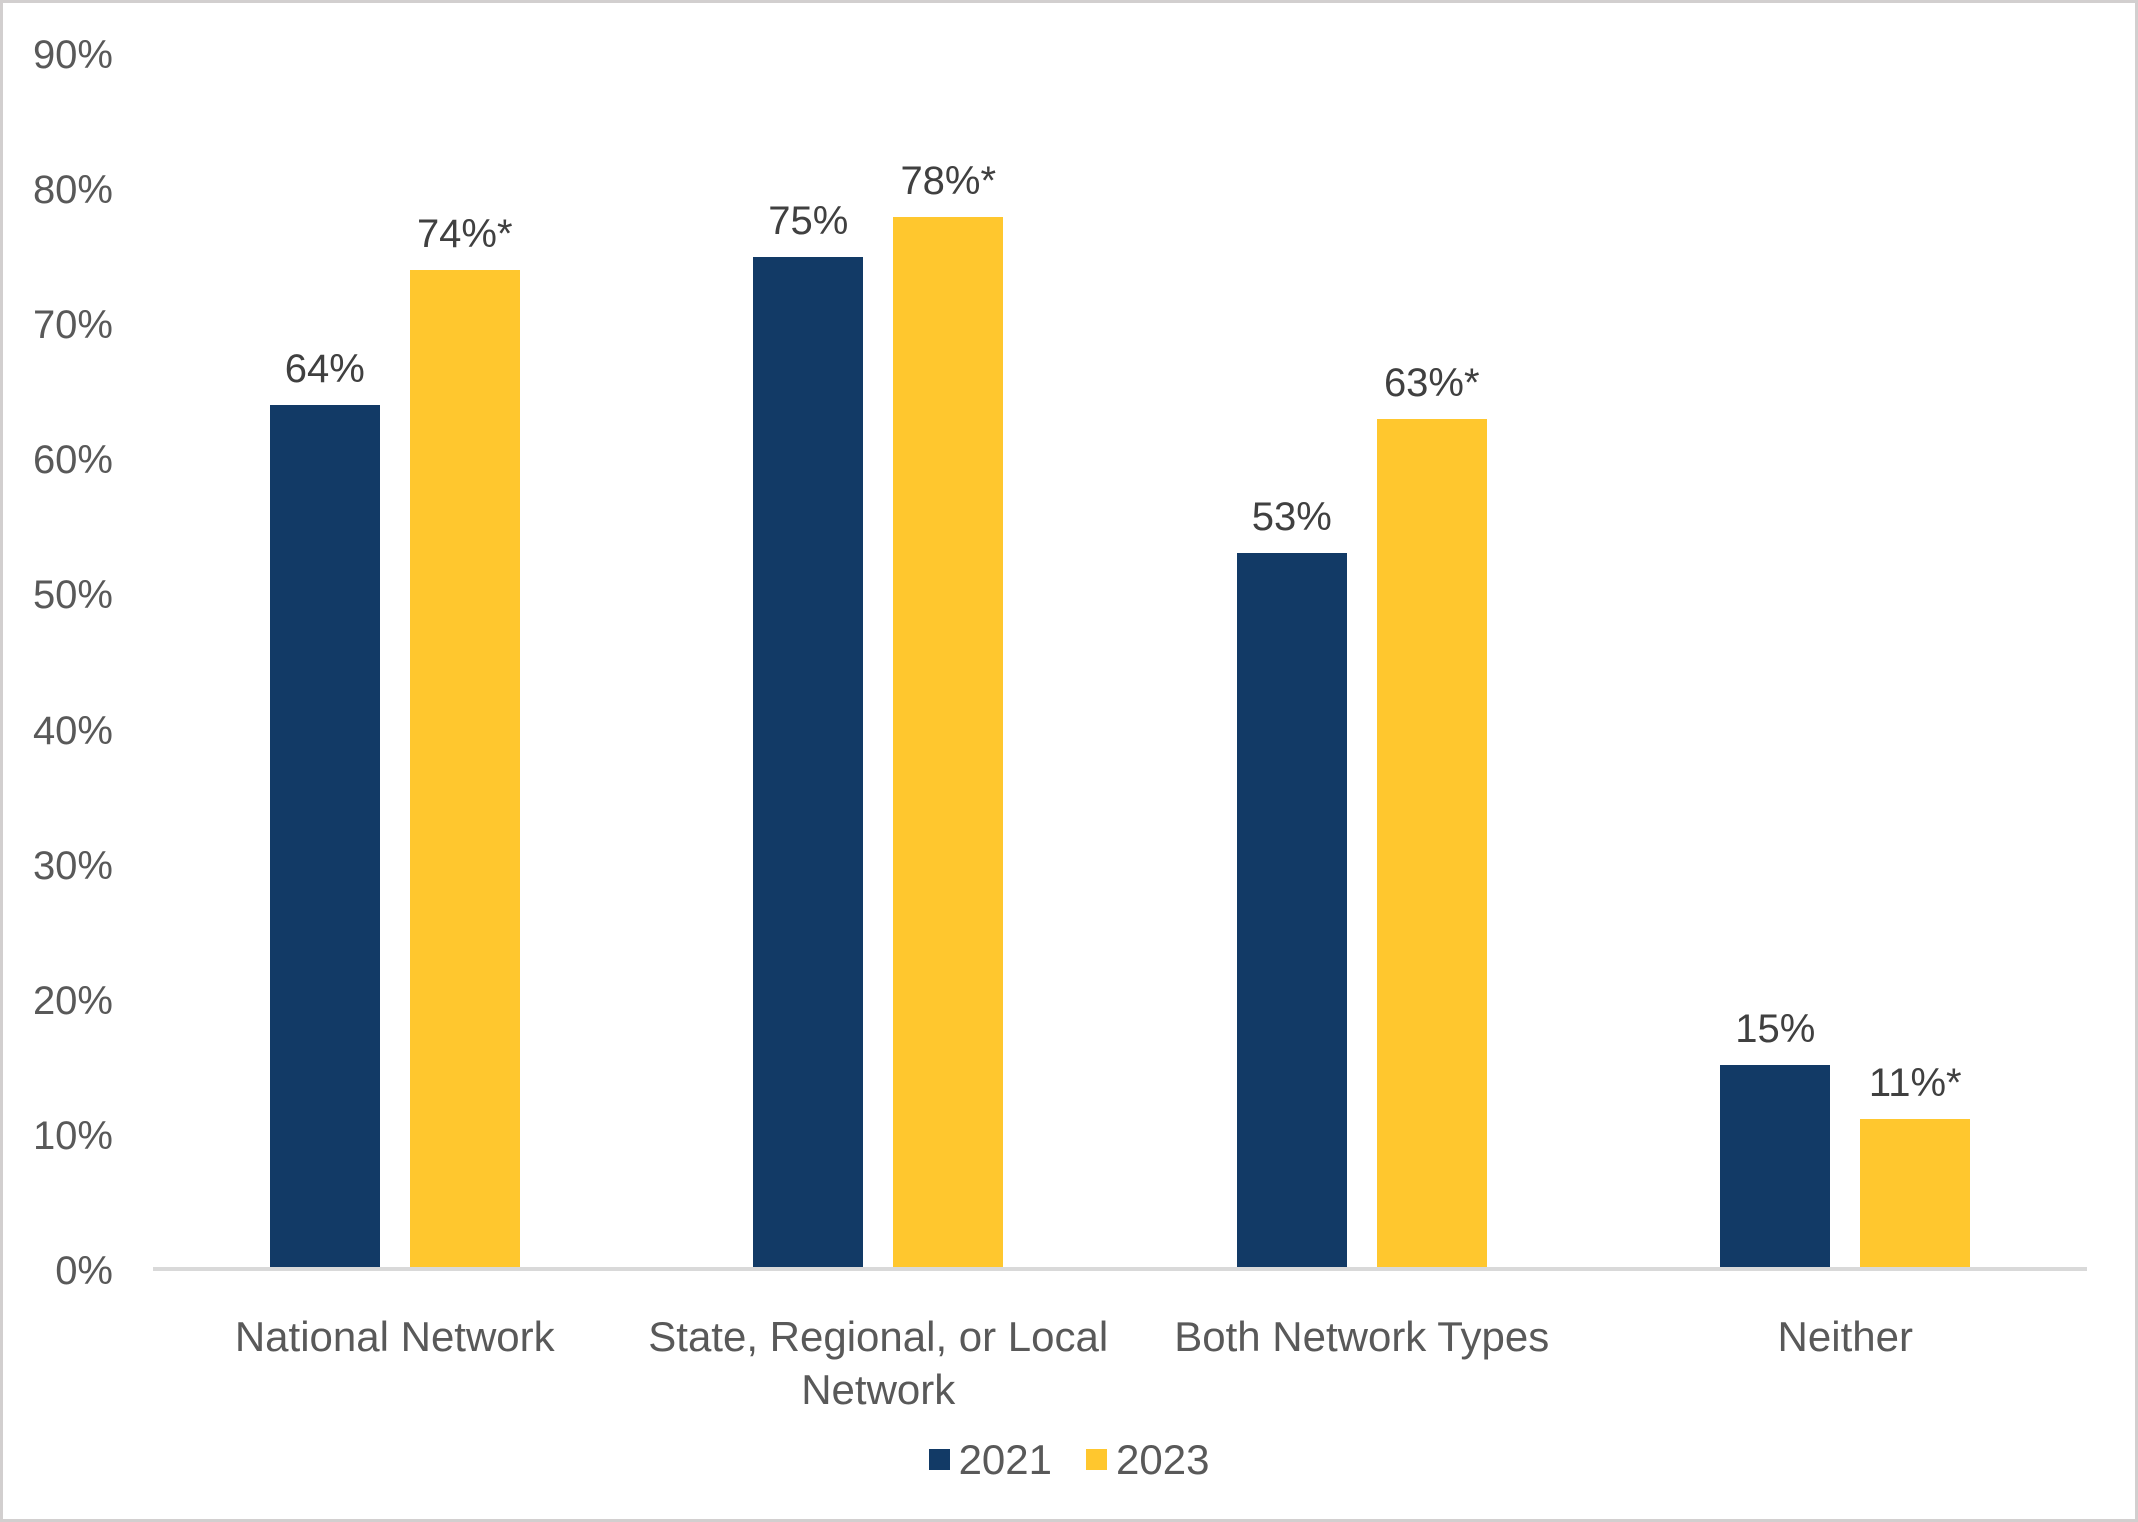  Describe the element at coordinates (1069, 1459) in the screenshot. I see `legend: 2021 2023` at that location.